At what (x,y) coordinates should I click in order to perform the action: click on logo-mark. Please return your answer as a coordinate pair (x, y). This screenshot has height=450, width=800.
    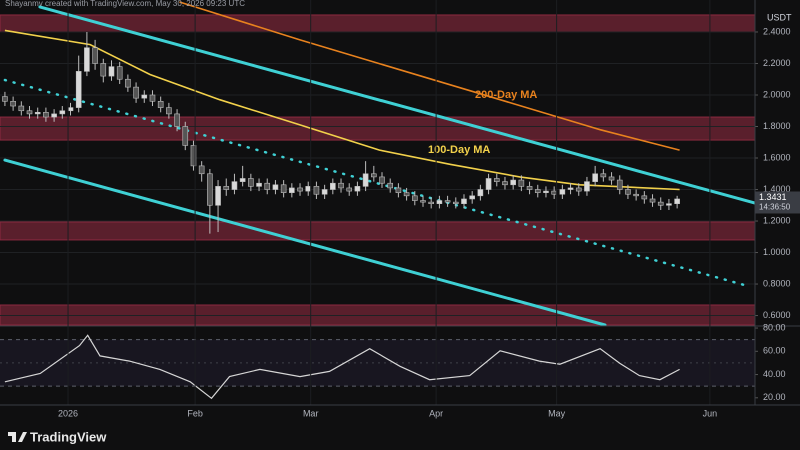
    Looking at the image, I should click on (17, 437).